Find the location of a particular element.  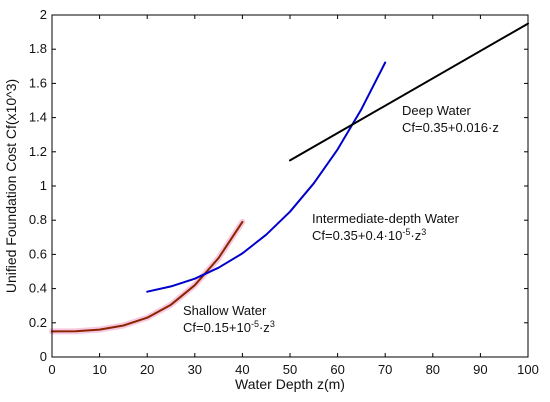

series-line-shallow is located at coordinates (147, 276).